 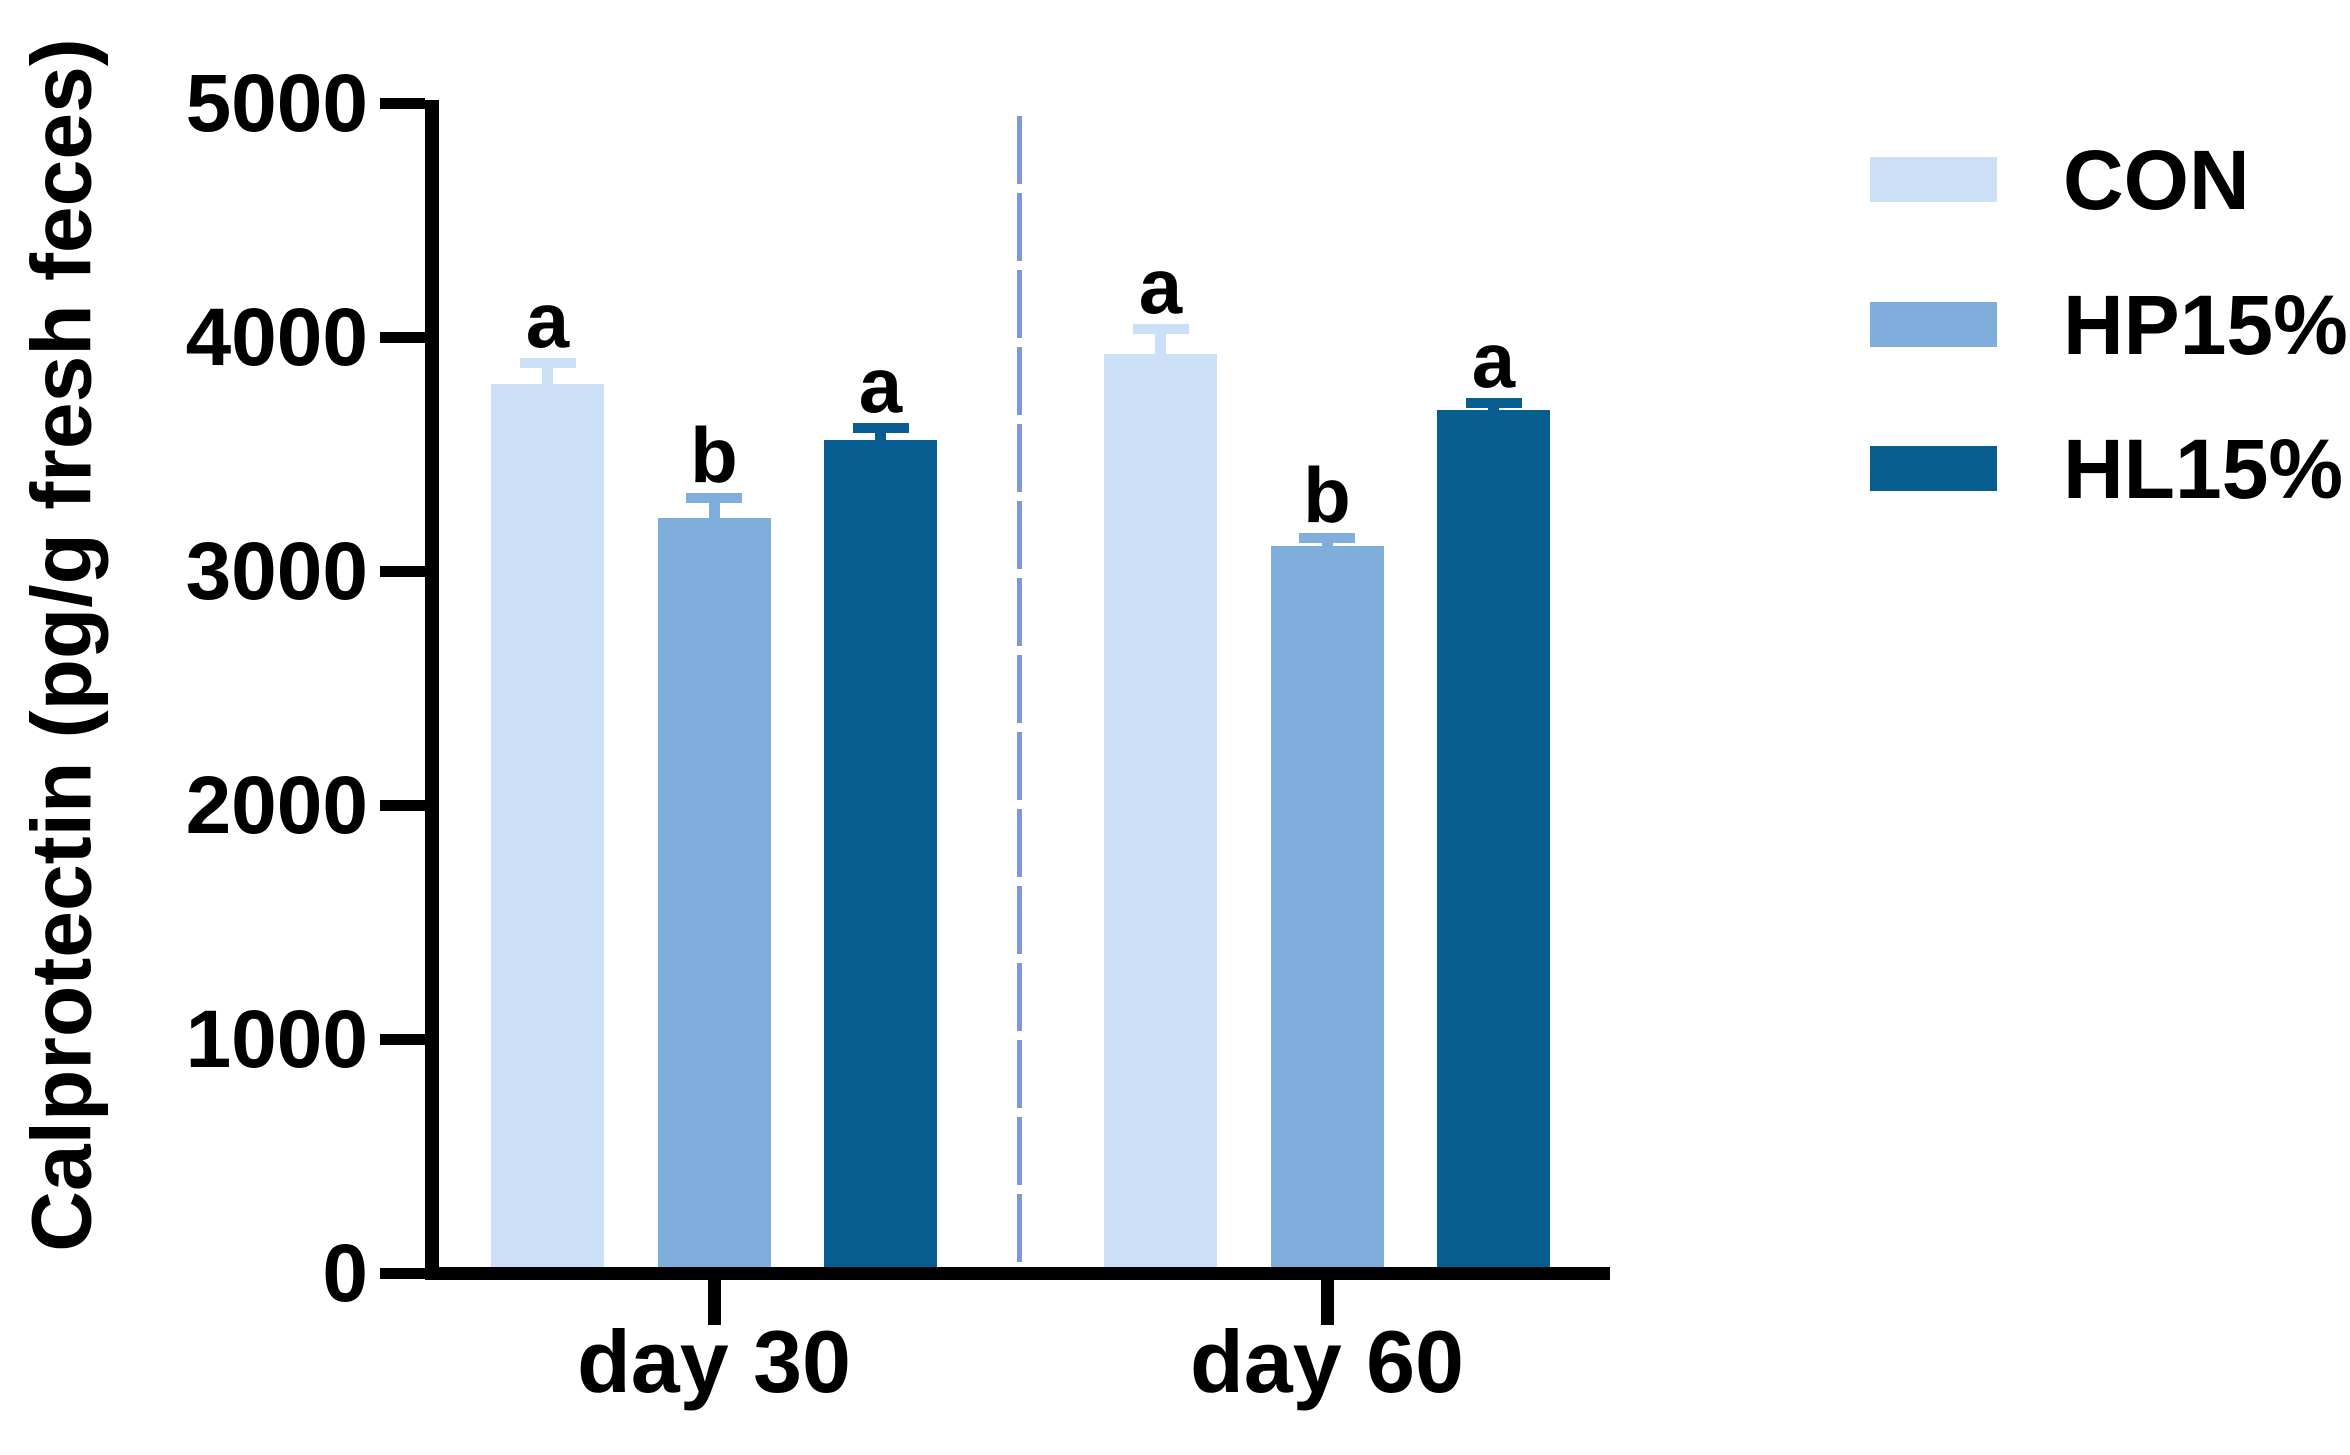 I want to click on x-category-label: day 60, so click(x=1327, y=1361).